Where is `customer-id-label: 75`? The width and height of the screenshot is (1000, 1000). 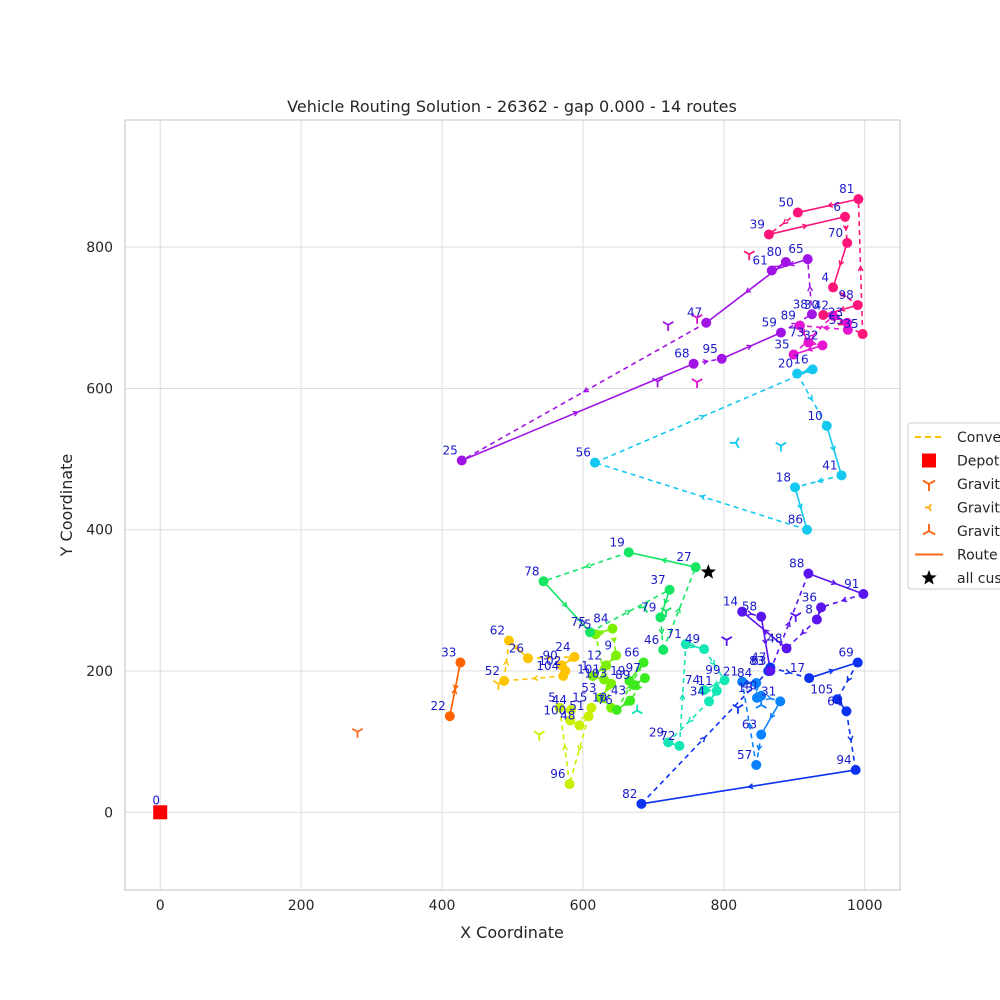
customer-id-label: 75 is located at coordinates (578, 622).